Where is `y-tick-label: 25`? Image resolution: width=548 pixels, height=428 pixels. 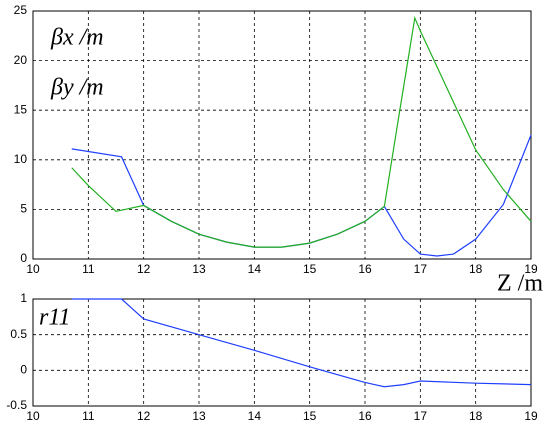 y-tick-label: 25 is located at coordinates (21, 10).